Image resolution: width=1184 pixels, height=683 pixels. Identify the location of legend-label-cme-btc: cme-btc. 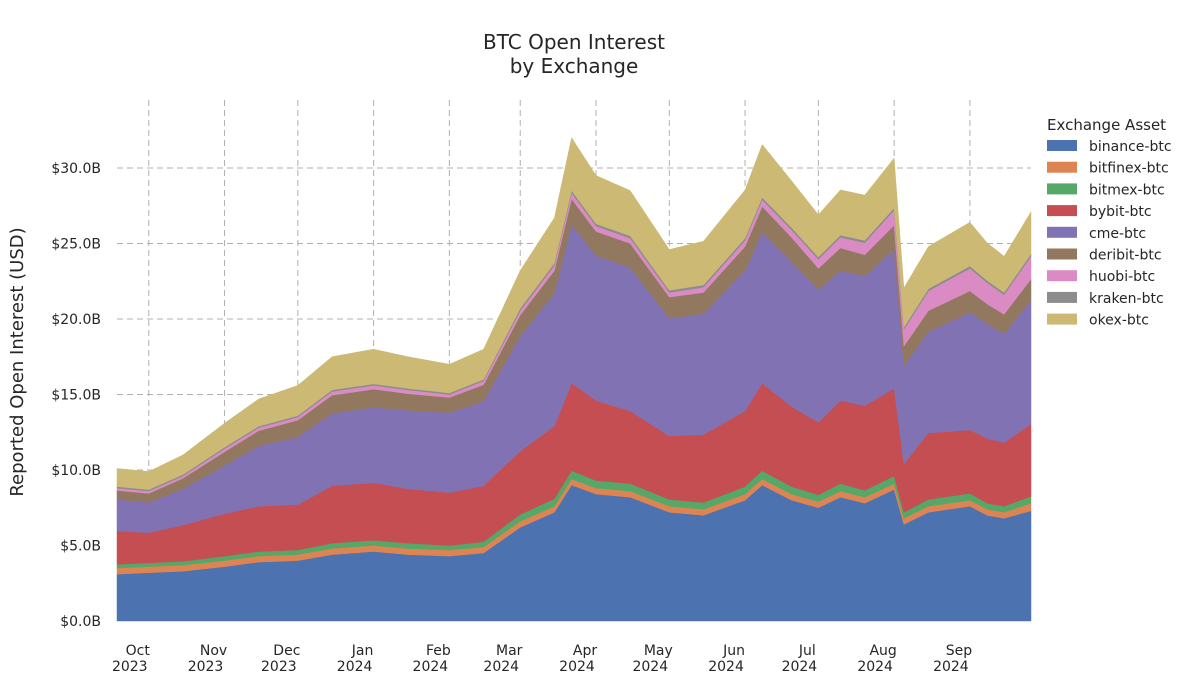
(1117, 234).